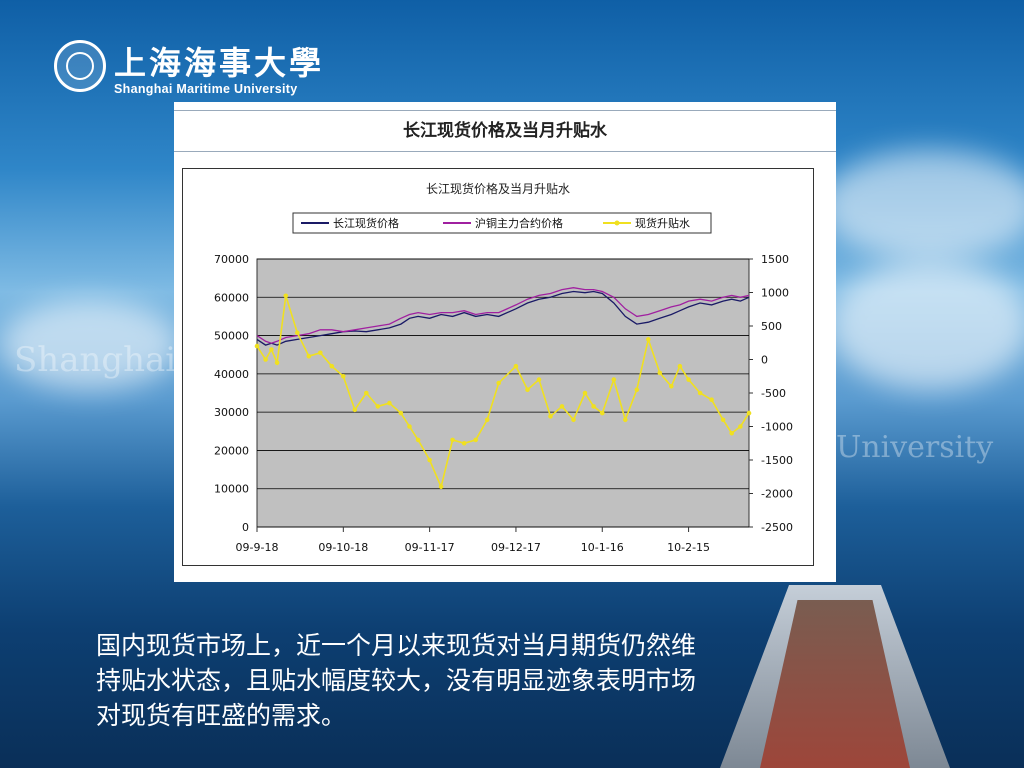  What do you see at coordinates (688, 547) in the screenshot?
I see `x-tick-label: 10-2-15` at bounding box center [688, 547].